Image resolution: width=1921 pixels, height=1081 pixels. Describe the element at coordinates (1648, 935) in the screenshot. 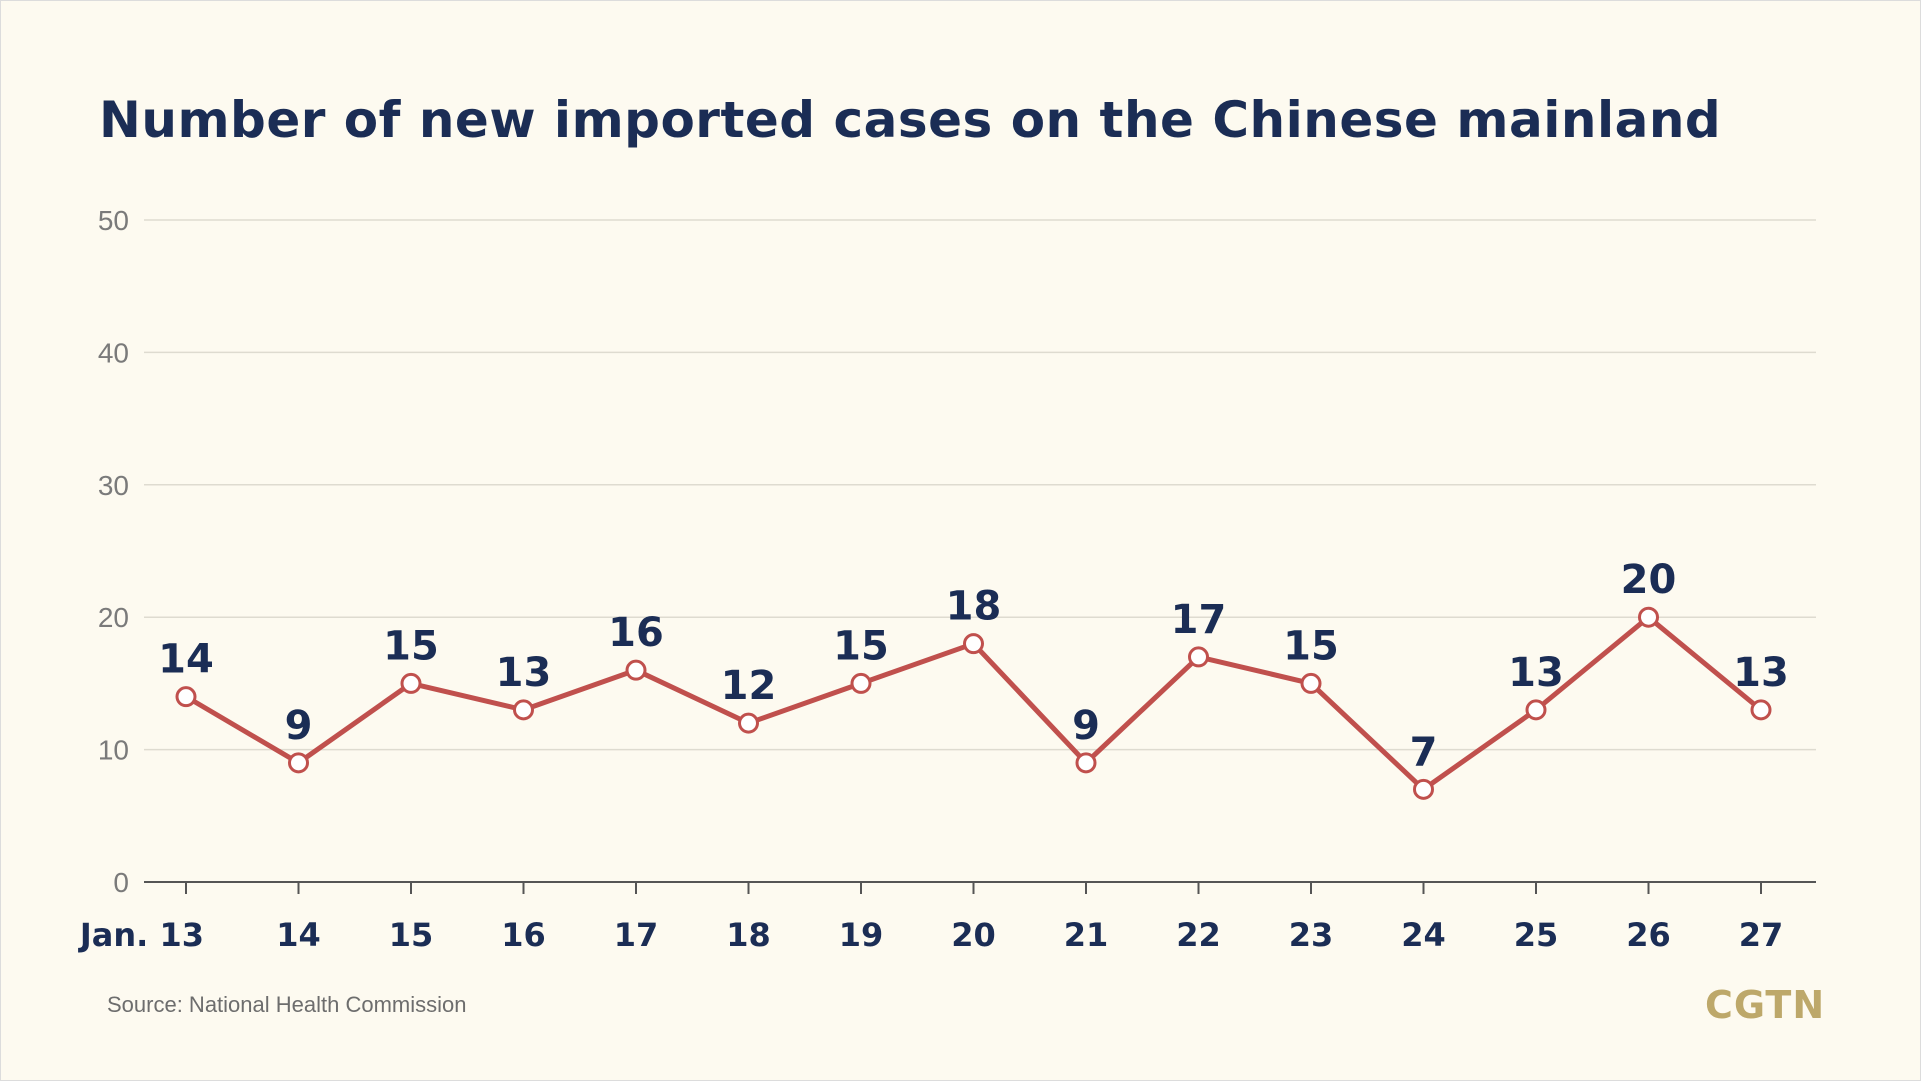

I see `x-tick-label-13: 26` at that location.